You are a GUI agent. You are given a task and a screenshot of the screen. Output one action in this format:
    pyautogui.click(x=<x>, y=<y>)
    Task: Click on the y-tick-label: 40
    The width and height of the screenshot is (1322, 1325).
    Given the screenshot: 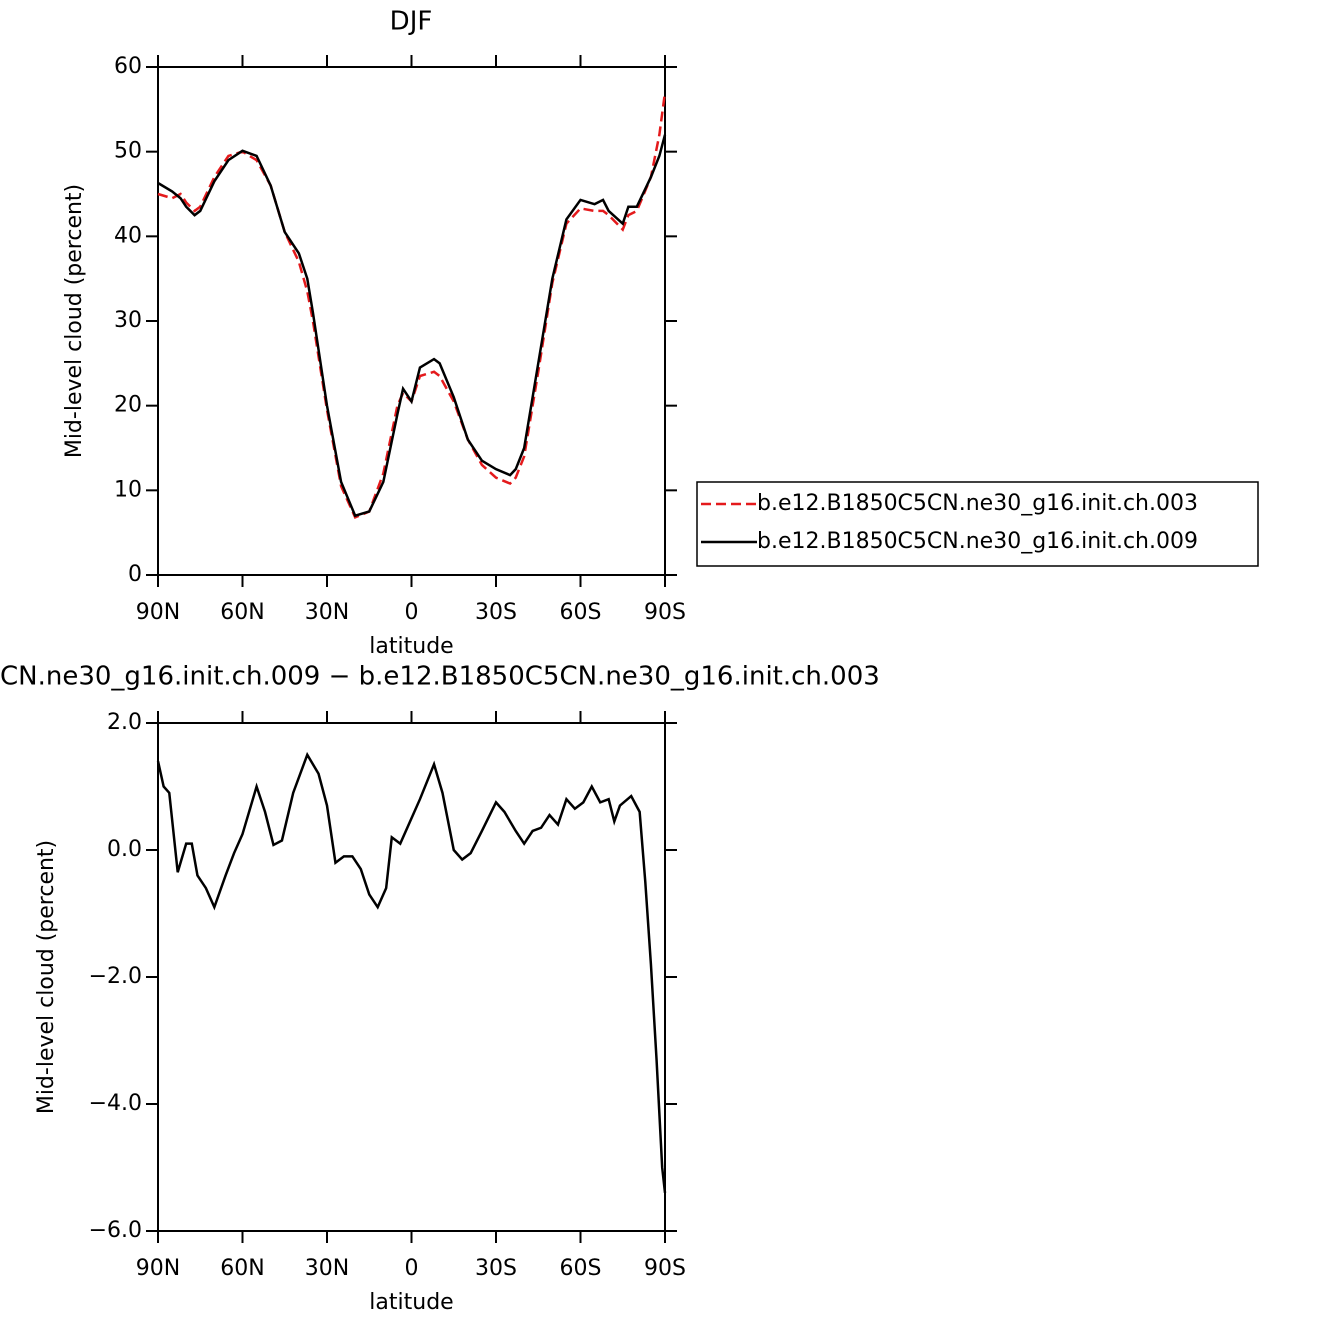 What is the action you would take?
    pyautogui.click(x=128, y=235)
    